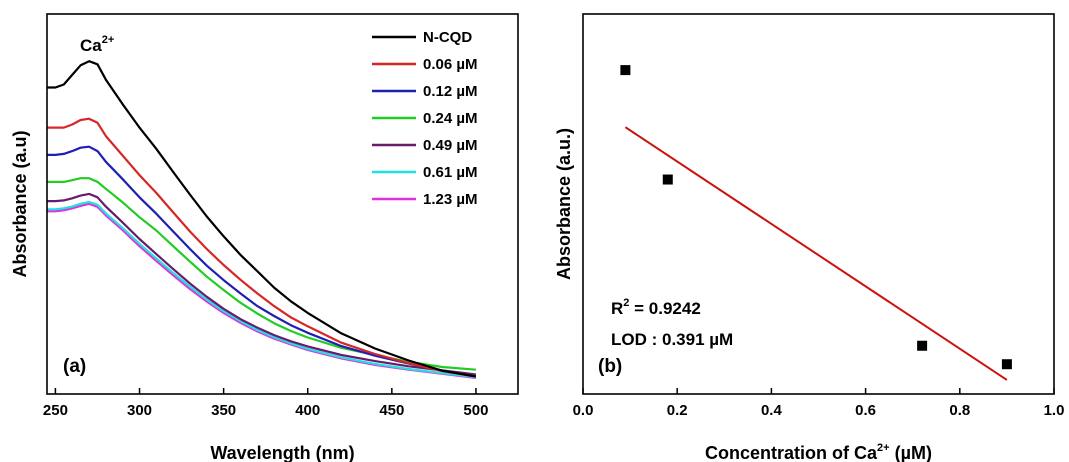 This screenshot has width=1069, height=462. Describe the element at coordinates (819, 403) in the screenshot. I see `x-axis-ticks-b: 0.0 0.2 0.4 0.6 0.8 1.0` at that location.